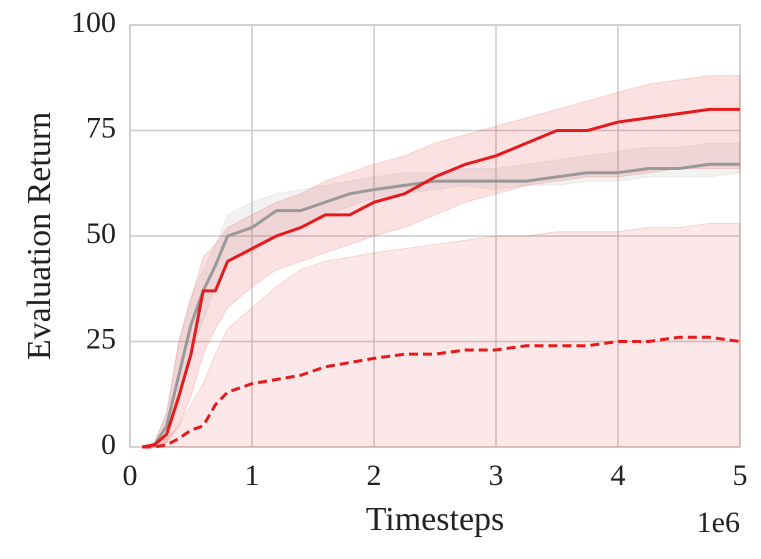 The height and width of the screenshot is (559, 761). What do you see at coordinates (618, 475) in the screenshot?
I see `x-tick-label: 4` at bounding box center [618, 475].